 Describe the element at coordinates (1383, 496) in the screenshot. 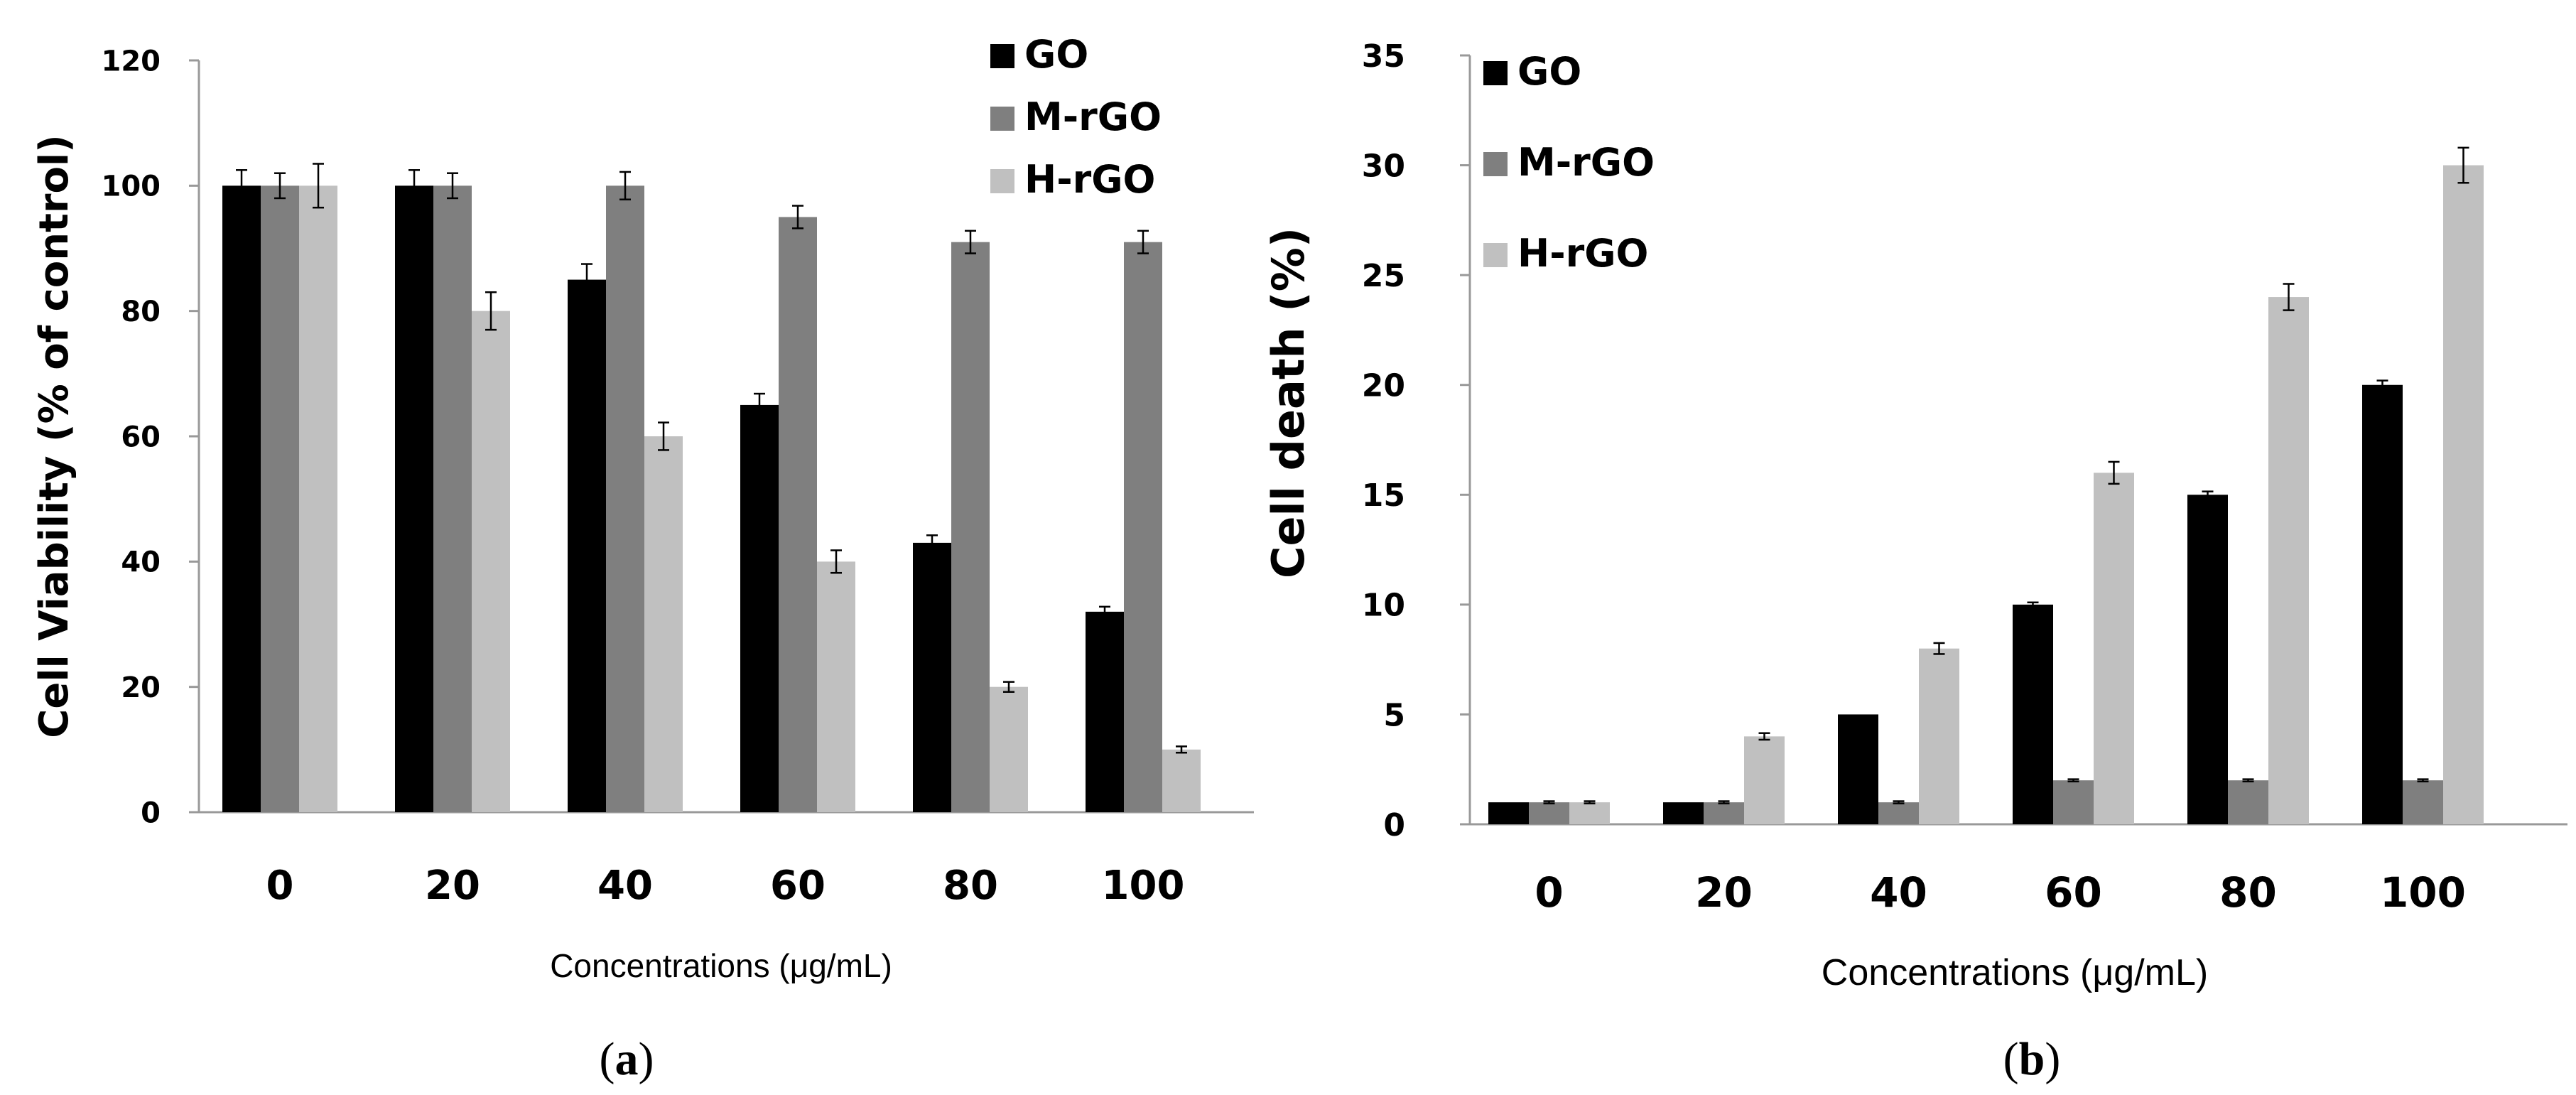

I see `y-tick-label: 15` at that location.